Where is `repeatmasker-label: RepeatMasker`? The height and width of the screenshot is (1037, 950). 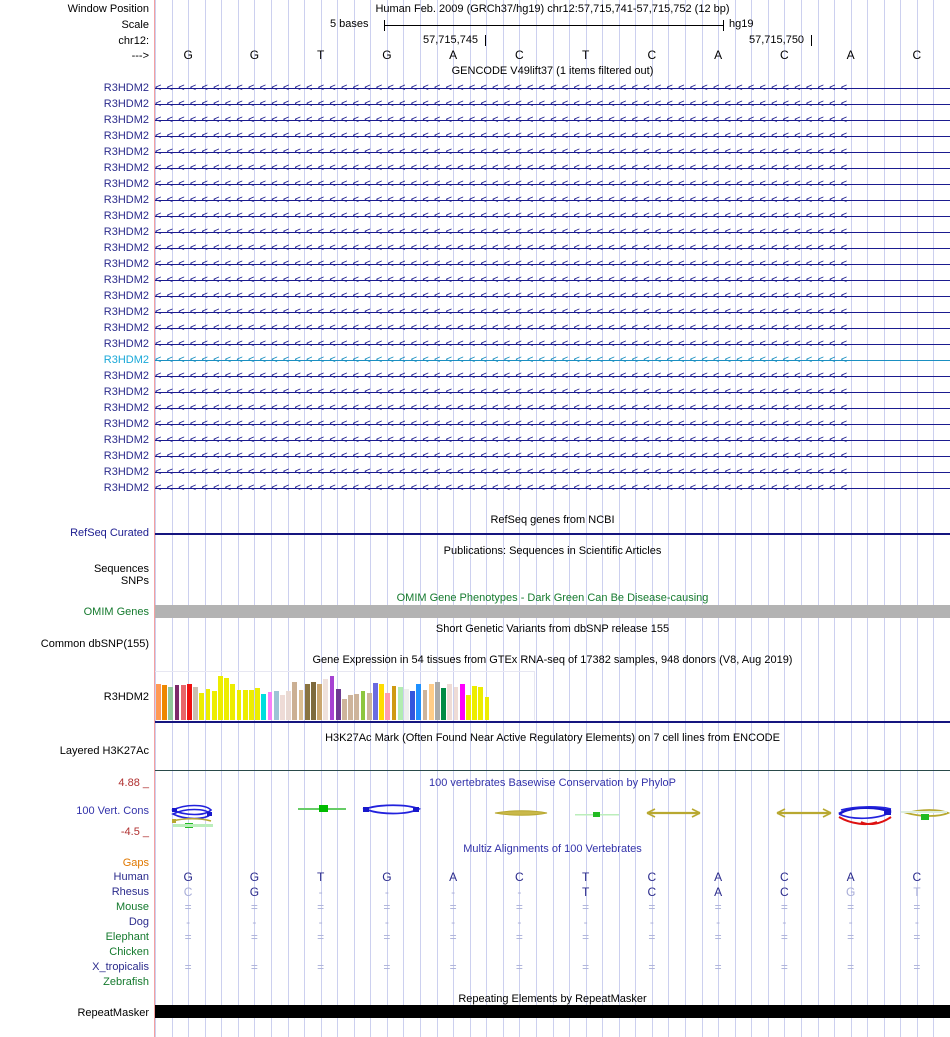
repeatmasker-label: RepeatMasker is located at coordinates (113, 1013).